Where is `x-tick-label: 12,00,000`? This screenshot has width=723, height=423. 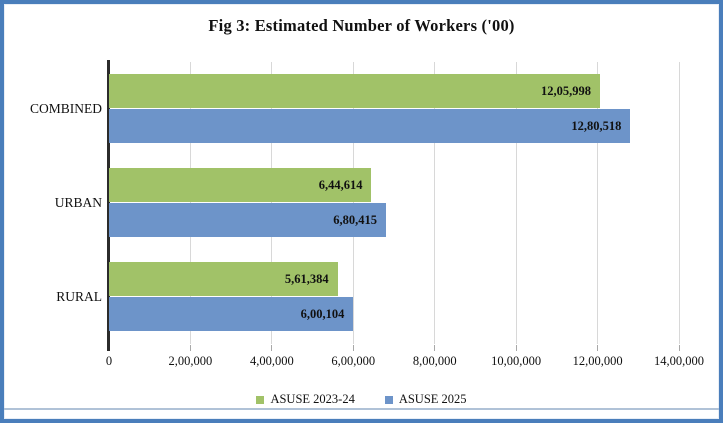 x-tick-label: 12,00,000 is located at coordinates (597, 361).